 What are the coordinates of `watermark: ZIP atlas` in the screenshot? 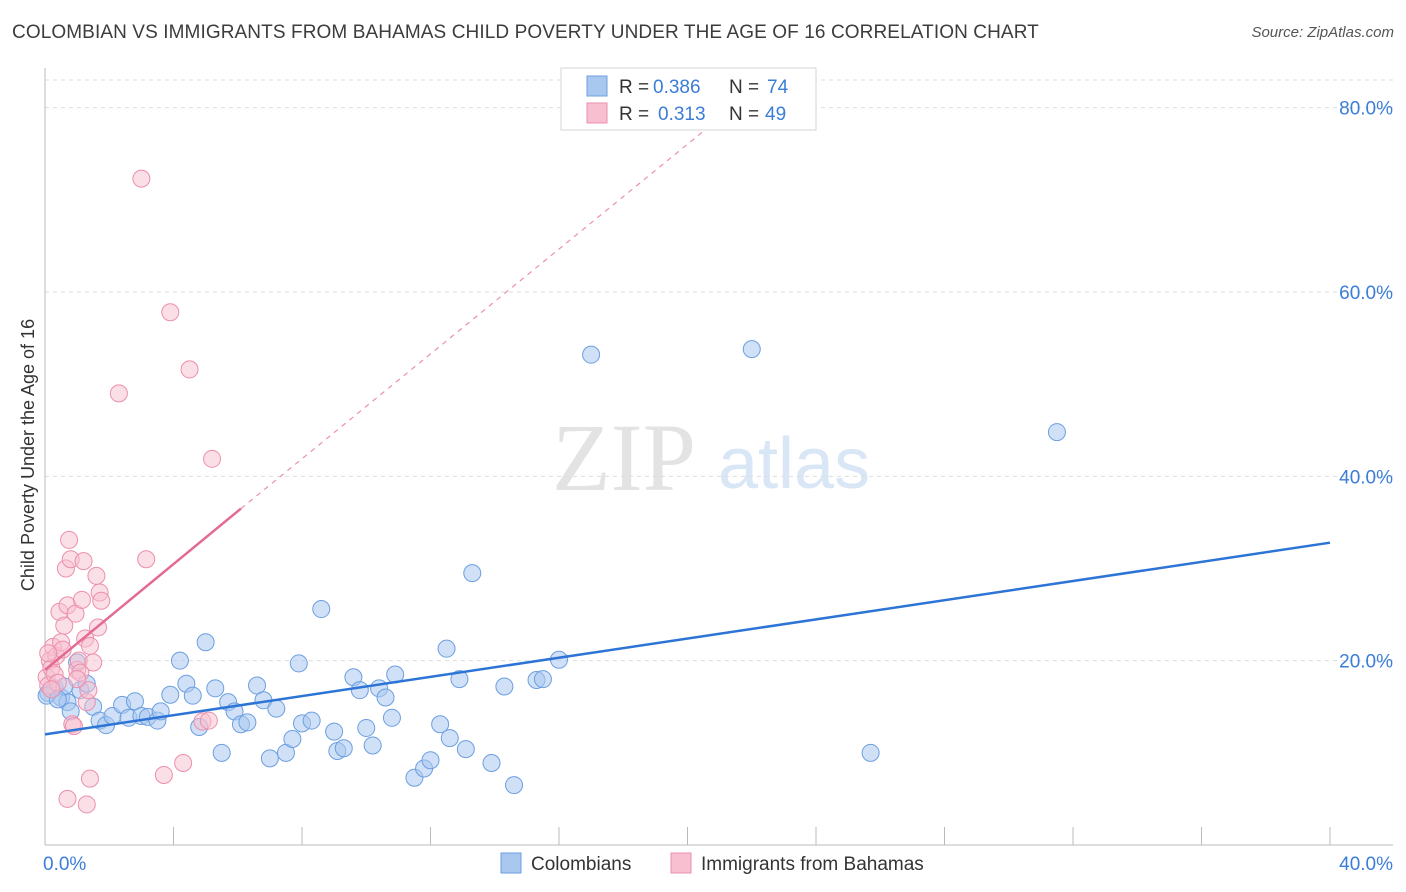 It's located at (711, 457).